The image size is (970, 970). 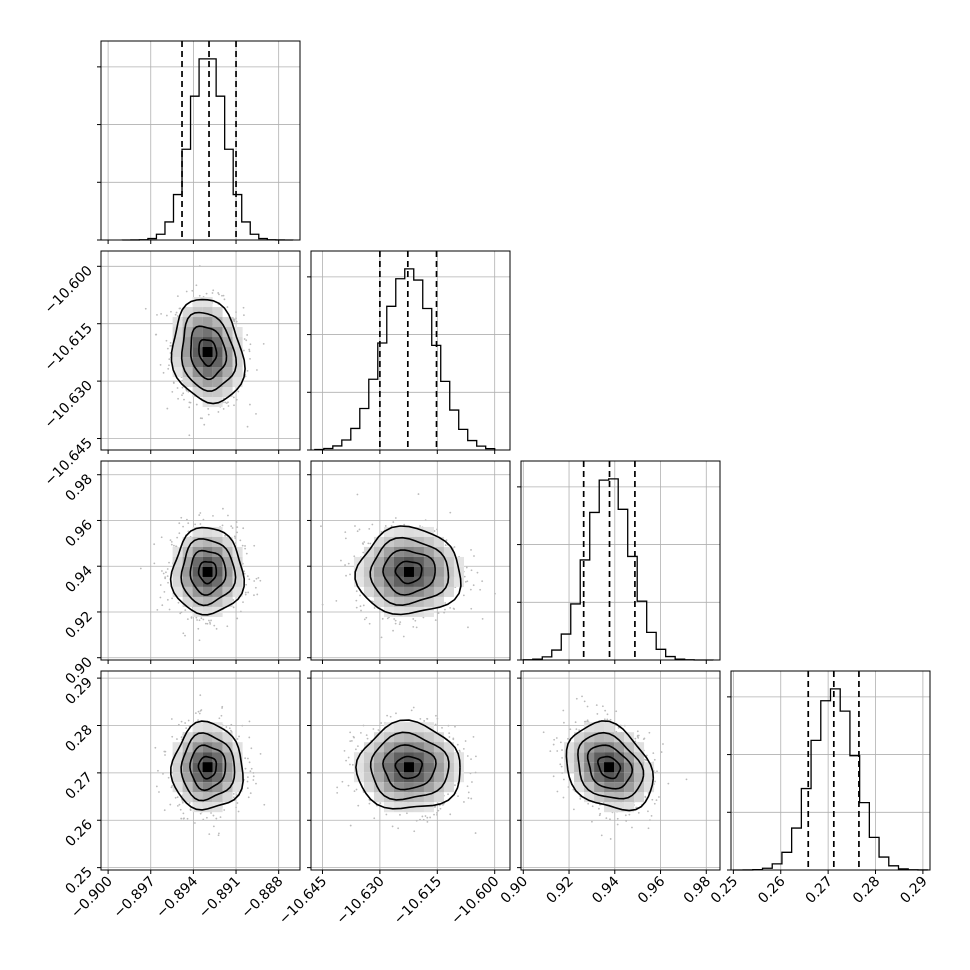 What do you see at coordinates (199, 142) in the screenshot?
I see `histogram-panel` at bounding box center [199, 142].